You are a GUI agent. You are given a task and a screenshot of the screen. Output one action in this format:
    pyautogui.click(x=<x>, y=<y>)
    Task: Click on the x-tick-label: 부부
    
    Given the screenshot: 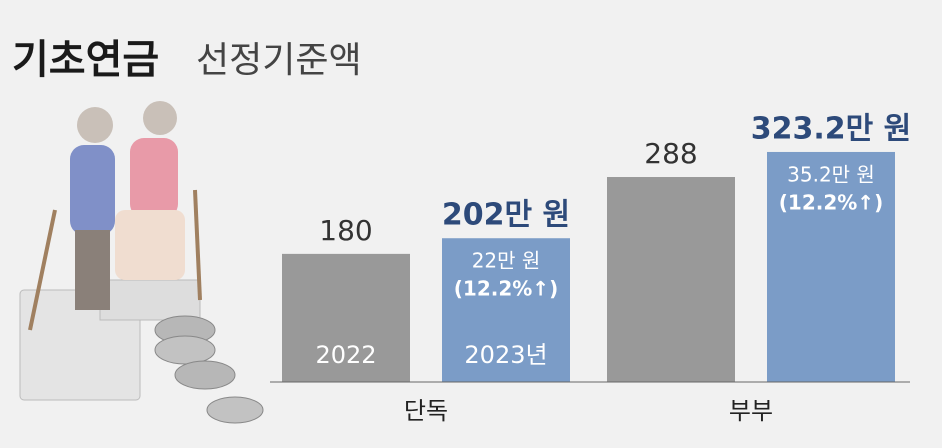 What is the action you would take?
    pyautogui.click(x=751, y=411)
    